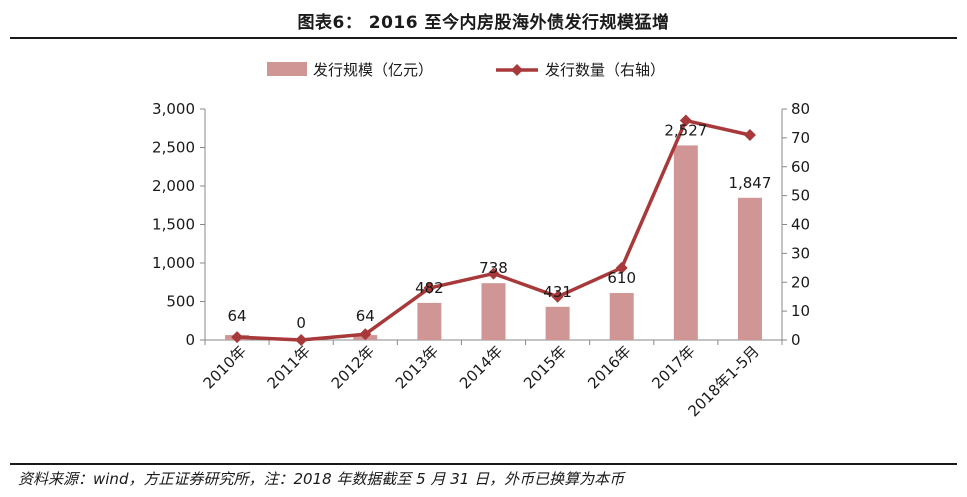  What do you see at coordinates (301, 323) in the screenshot?
I see `bar-value-label: 0` at bounding box center [301, 323].